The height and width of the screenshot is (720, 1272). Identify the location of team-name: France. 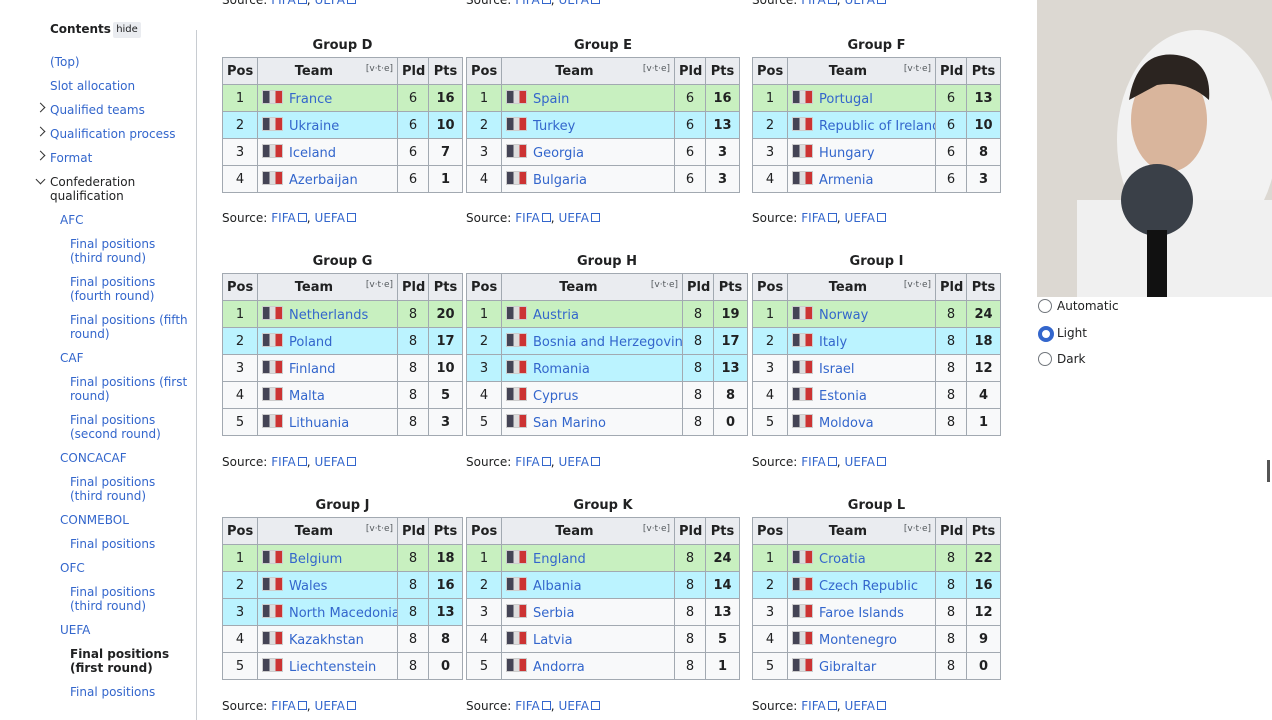
(311, 99).